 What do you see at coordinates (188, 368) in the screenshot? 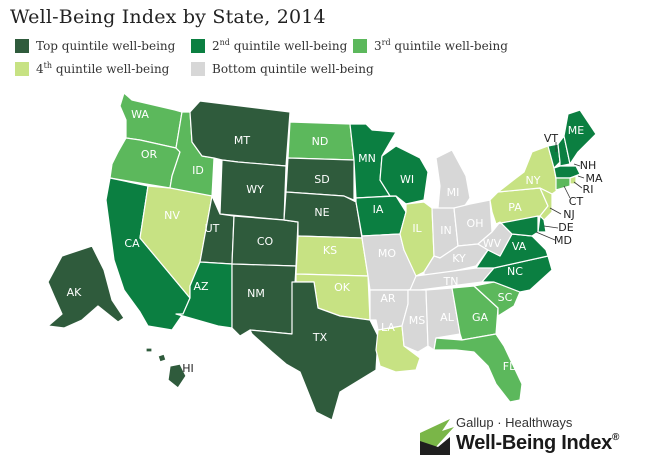
I see `label-hi: HI` at bounding box center [188, 368].